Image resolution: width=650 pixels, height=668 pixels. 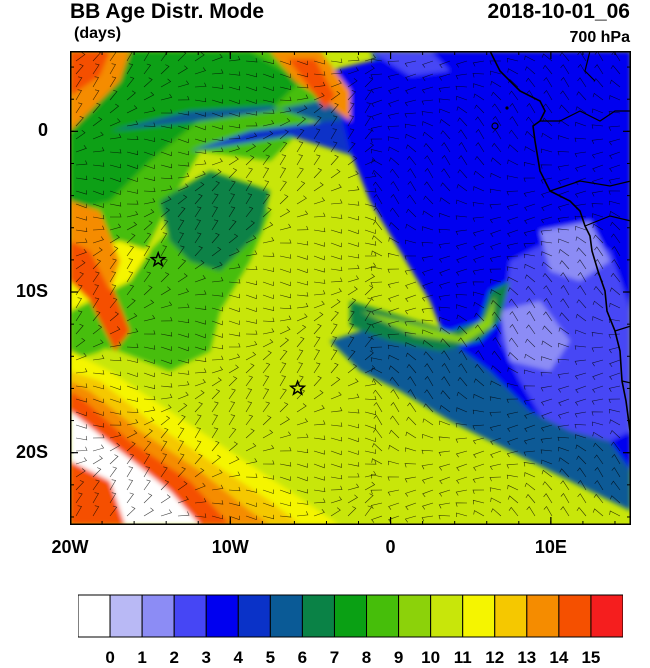 I want to click on colorbar-label: 5, so click(x=270, y=657).